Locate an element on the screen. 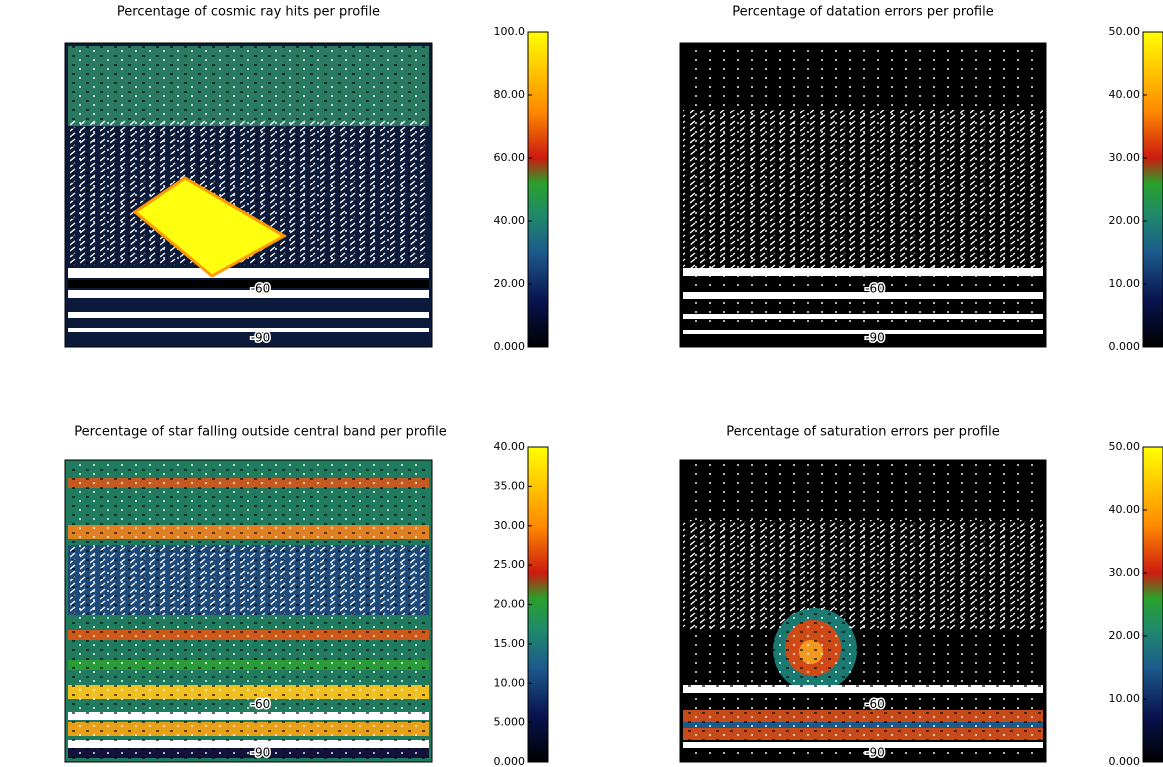  colorbar-tick-label: 60.00 is located at coordinates (510, 157).